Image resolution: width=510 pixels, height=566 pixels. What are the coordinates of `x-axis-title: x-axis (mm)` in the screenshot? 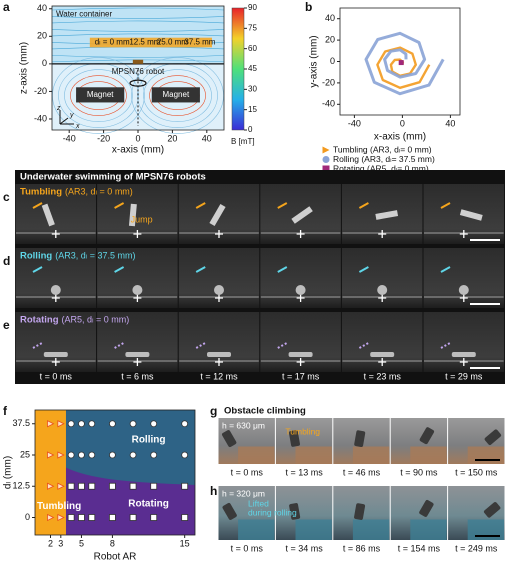 It's located at (400, 137).